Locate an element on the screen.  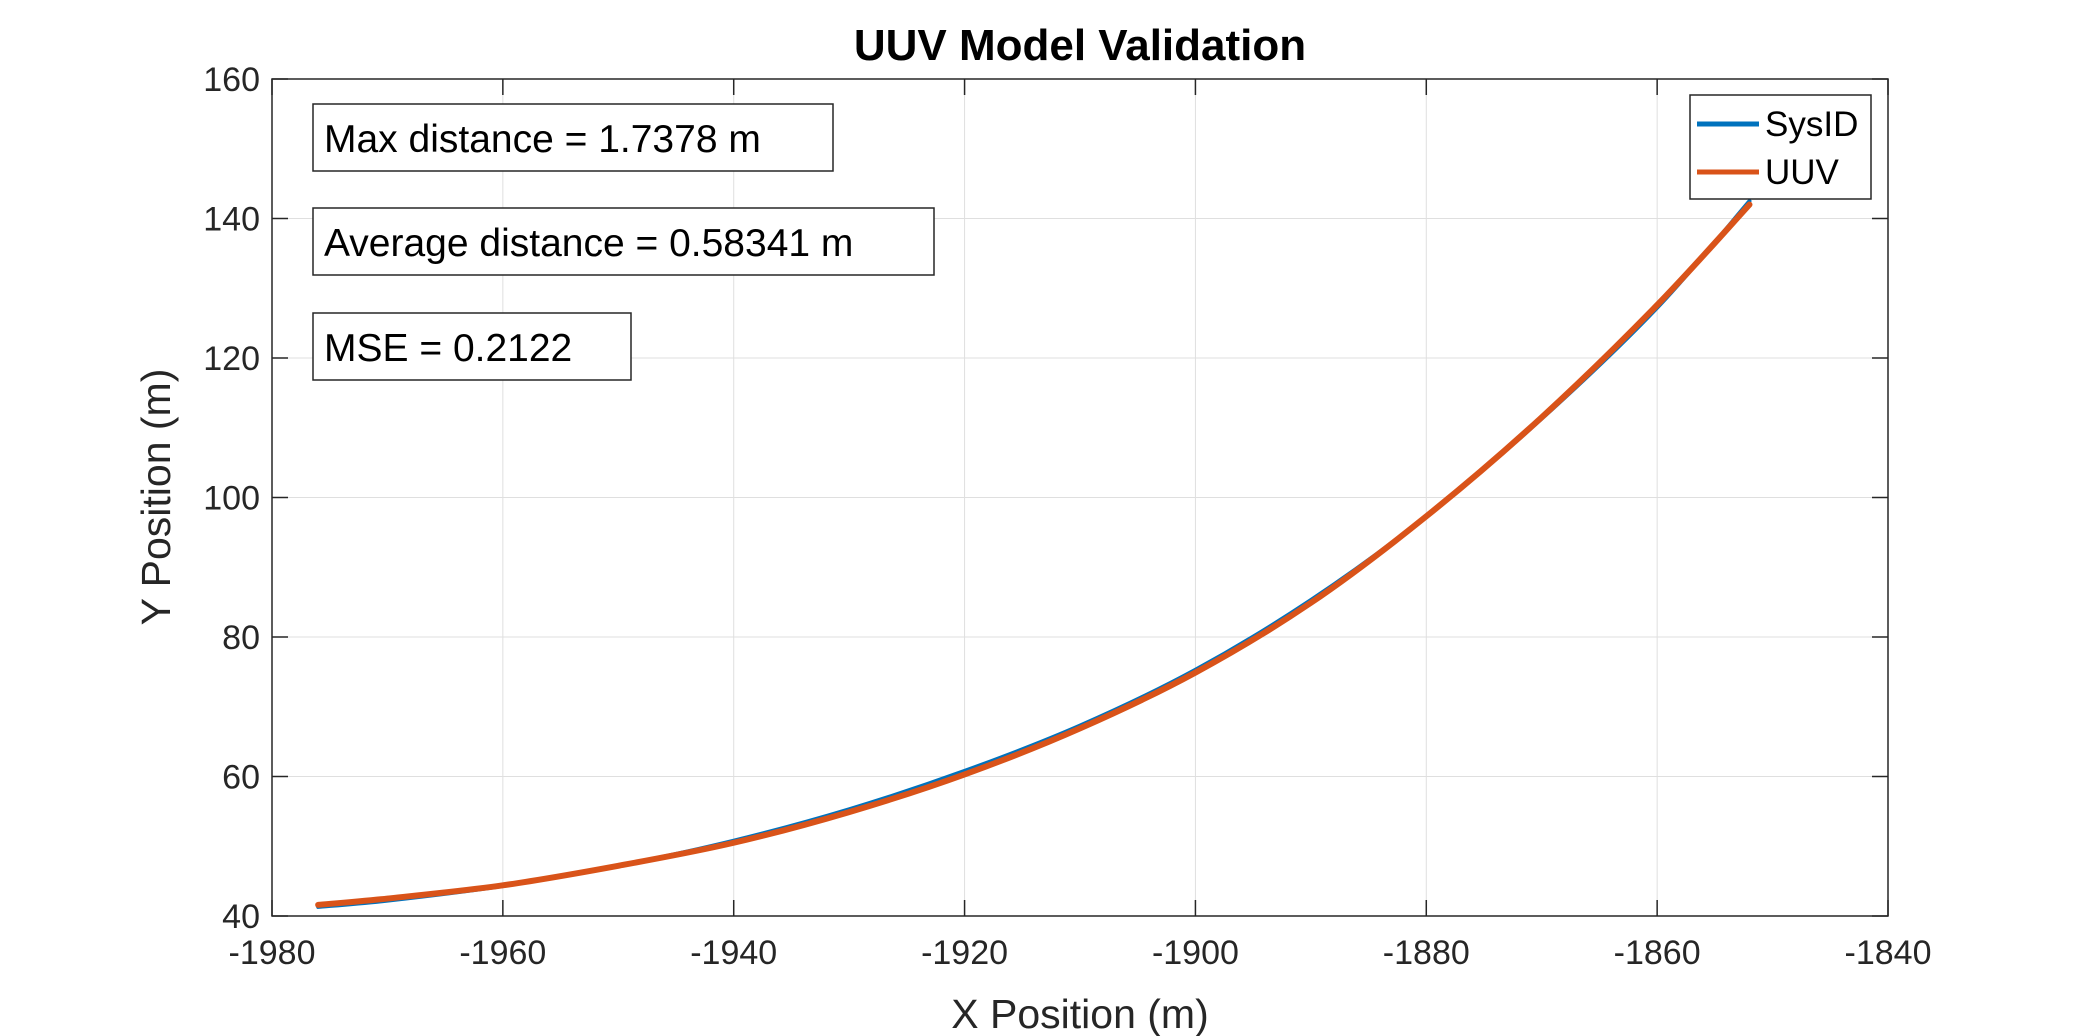
y-tick-label: 100 is located at coordinates (231, 499).